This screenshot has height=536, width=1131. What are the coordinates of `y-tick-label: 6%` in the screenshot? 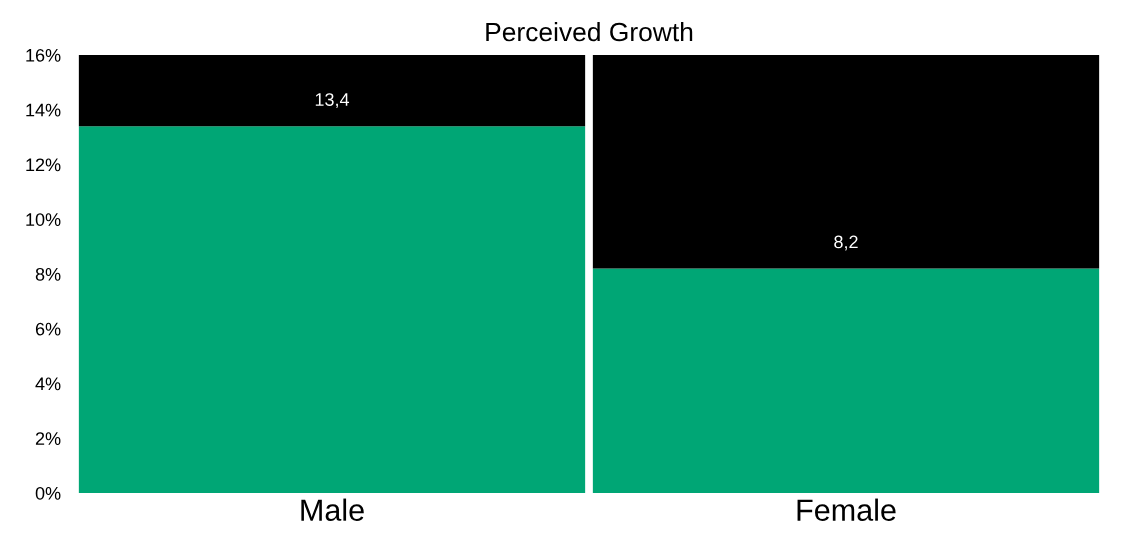 It's located at (48, 329).